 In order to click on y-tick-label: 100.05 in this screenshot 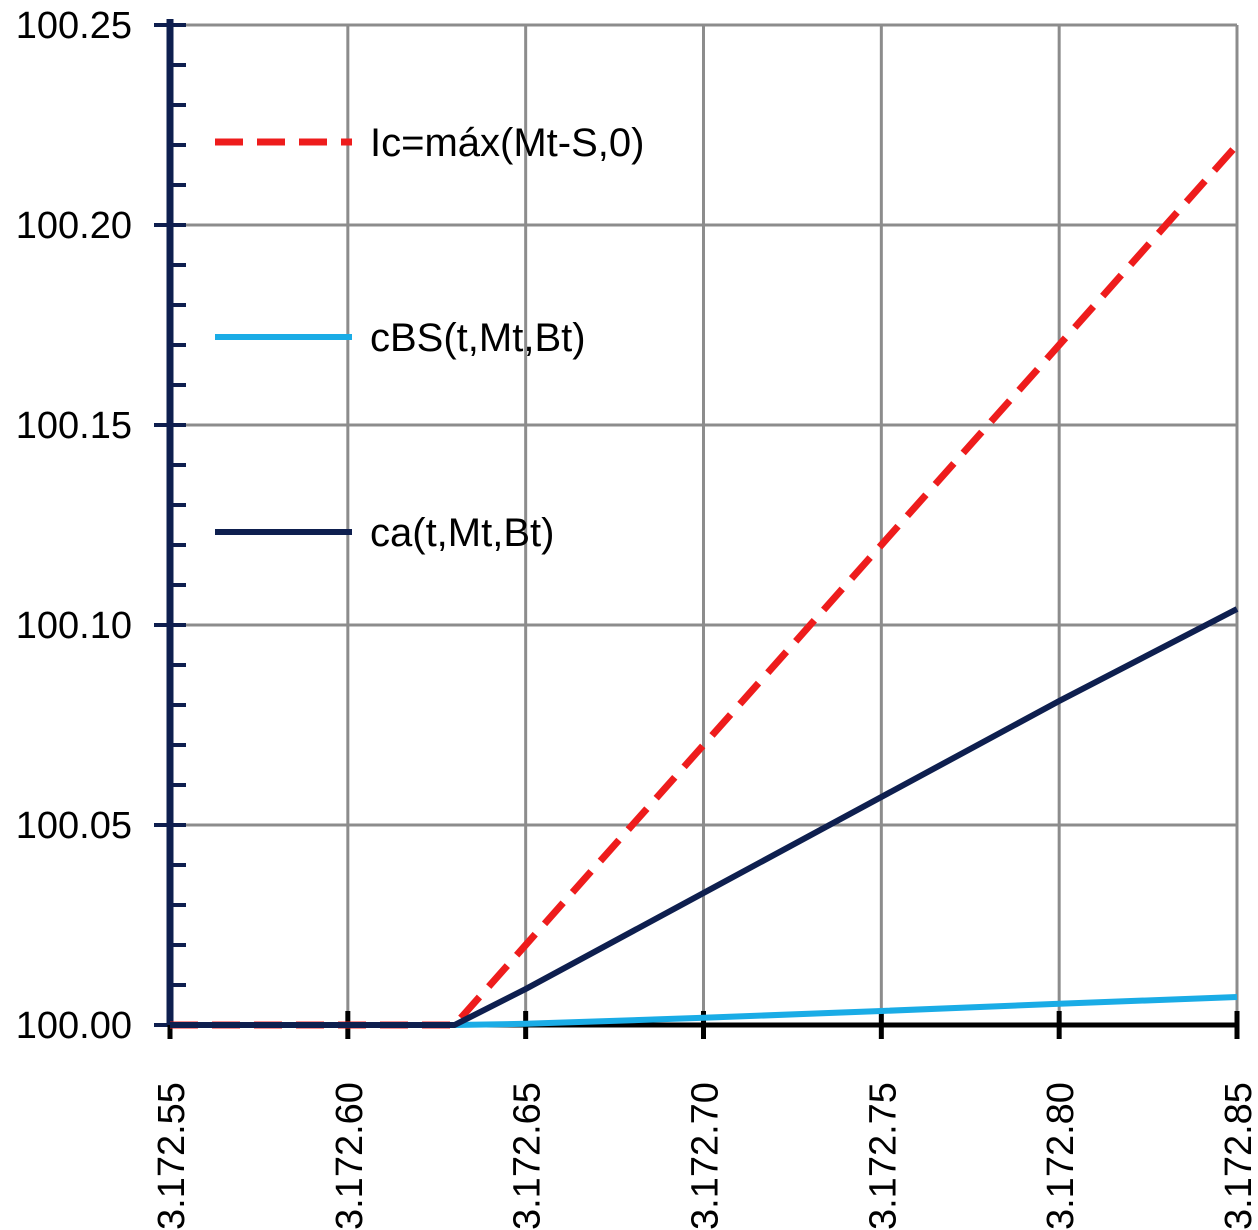, I will do `click(74, 826)`.